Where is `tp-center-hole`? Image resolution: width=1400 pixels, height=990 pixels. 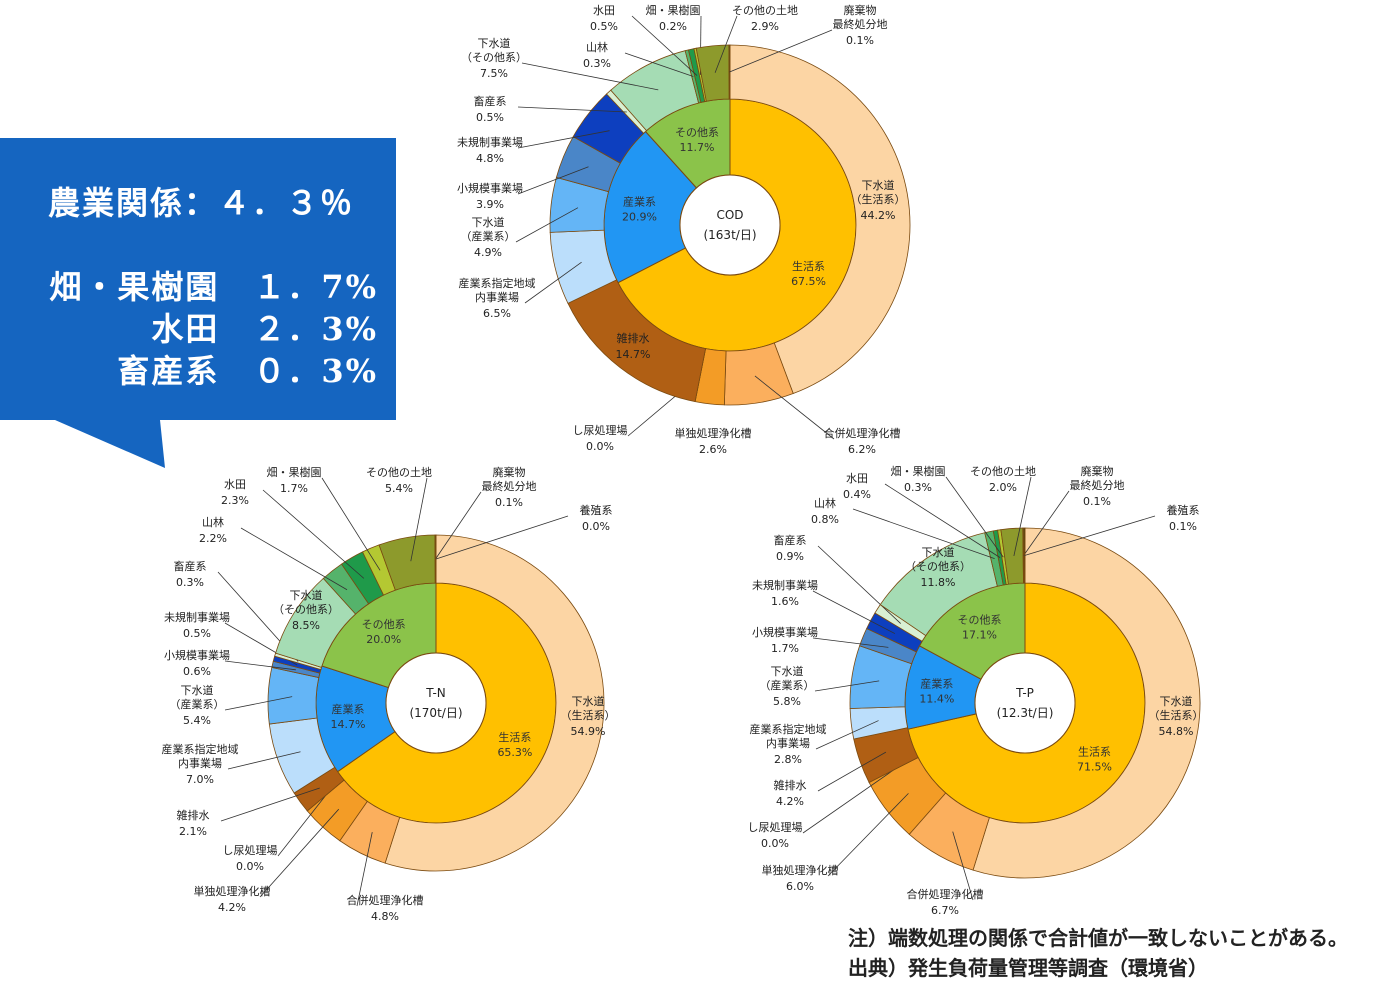 tp-center-hole is located at coordinates (1025, 703).